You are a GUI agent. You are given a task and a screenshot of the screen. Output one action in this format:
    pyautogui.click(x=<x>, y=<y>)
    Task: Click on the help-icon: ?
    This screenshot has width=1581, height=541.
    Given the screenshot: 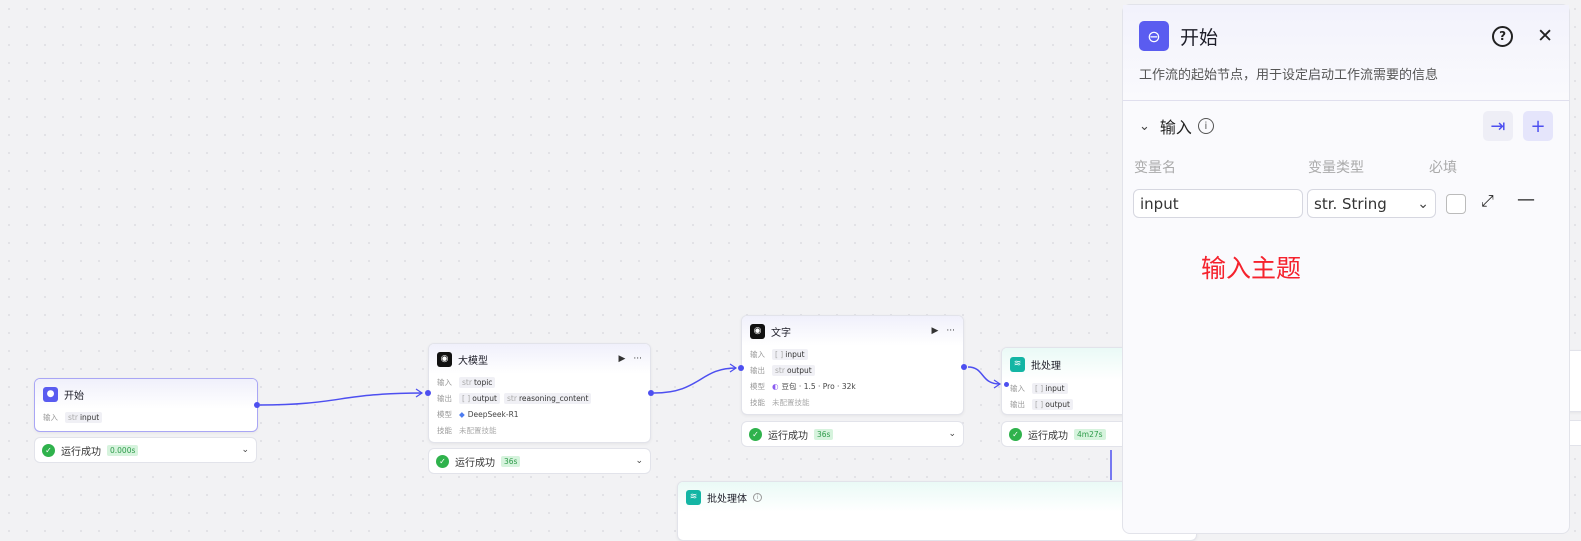 What is the action you would take?
    pyautogui.click(x=1503, y=36)
    